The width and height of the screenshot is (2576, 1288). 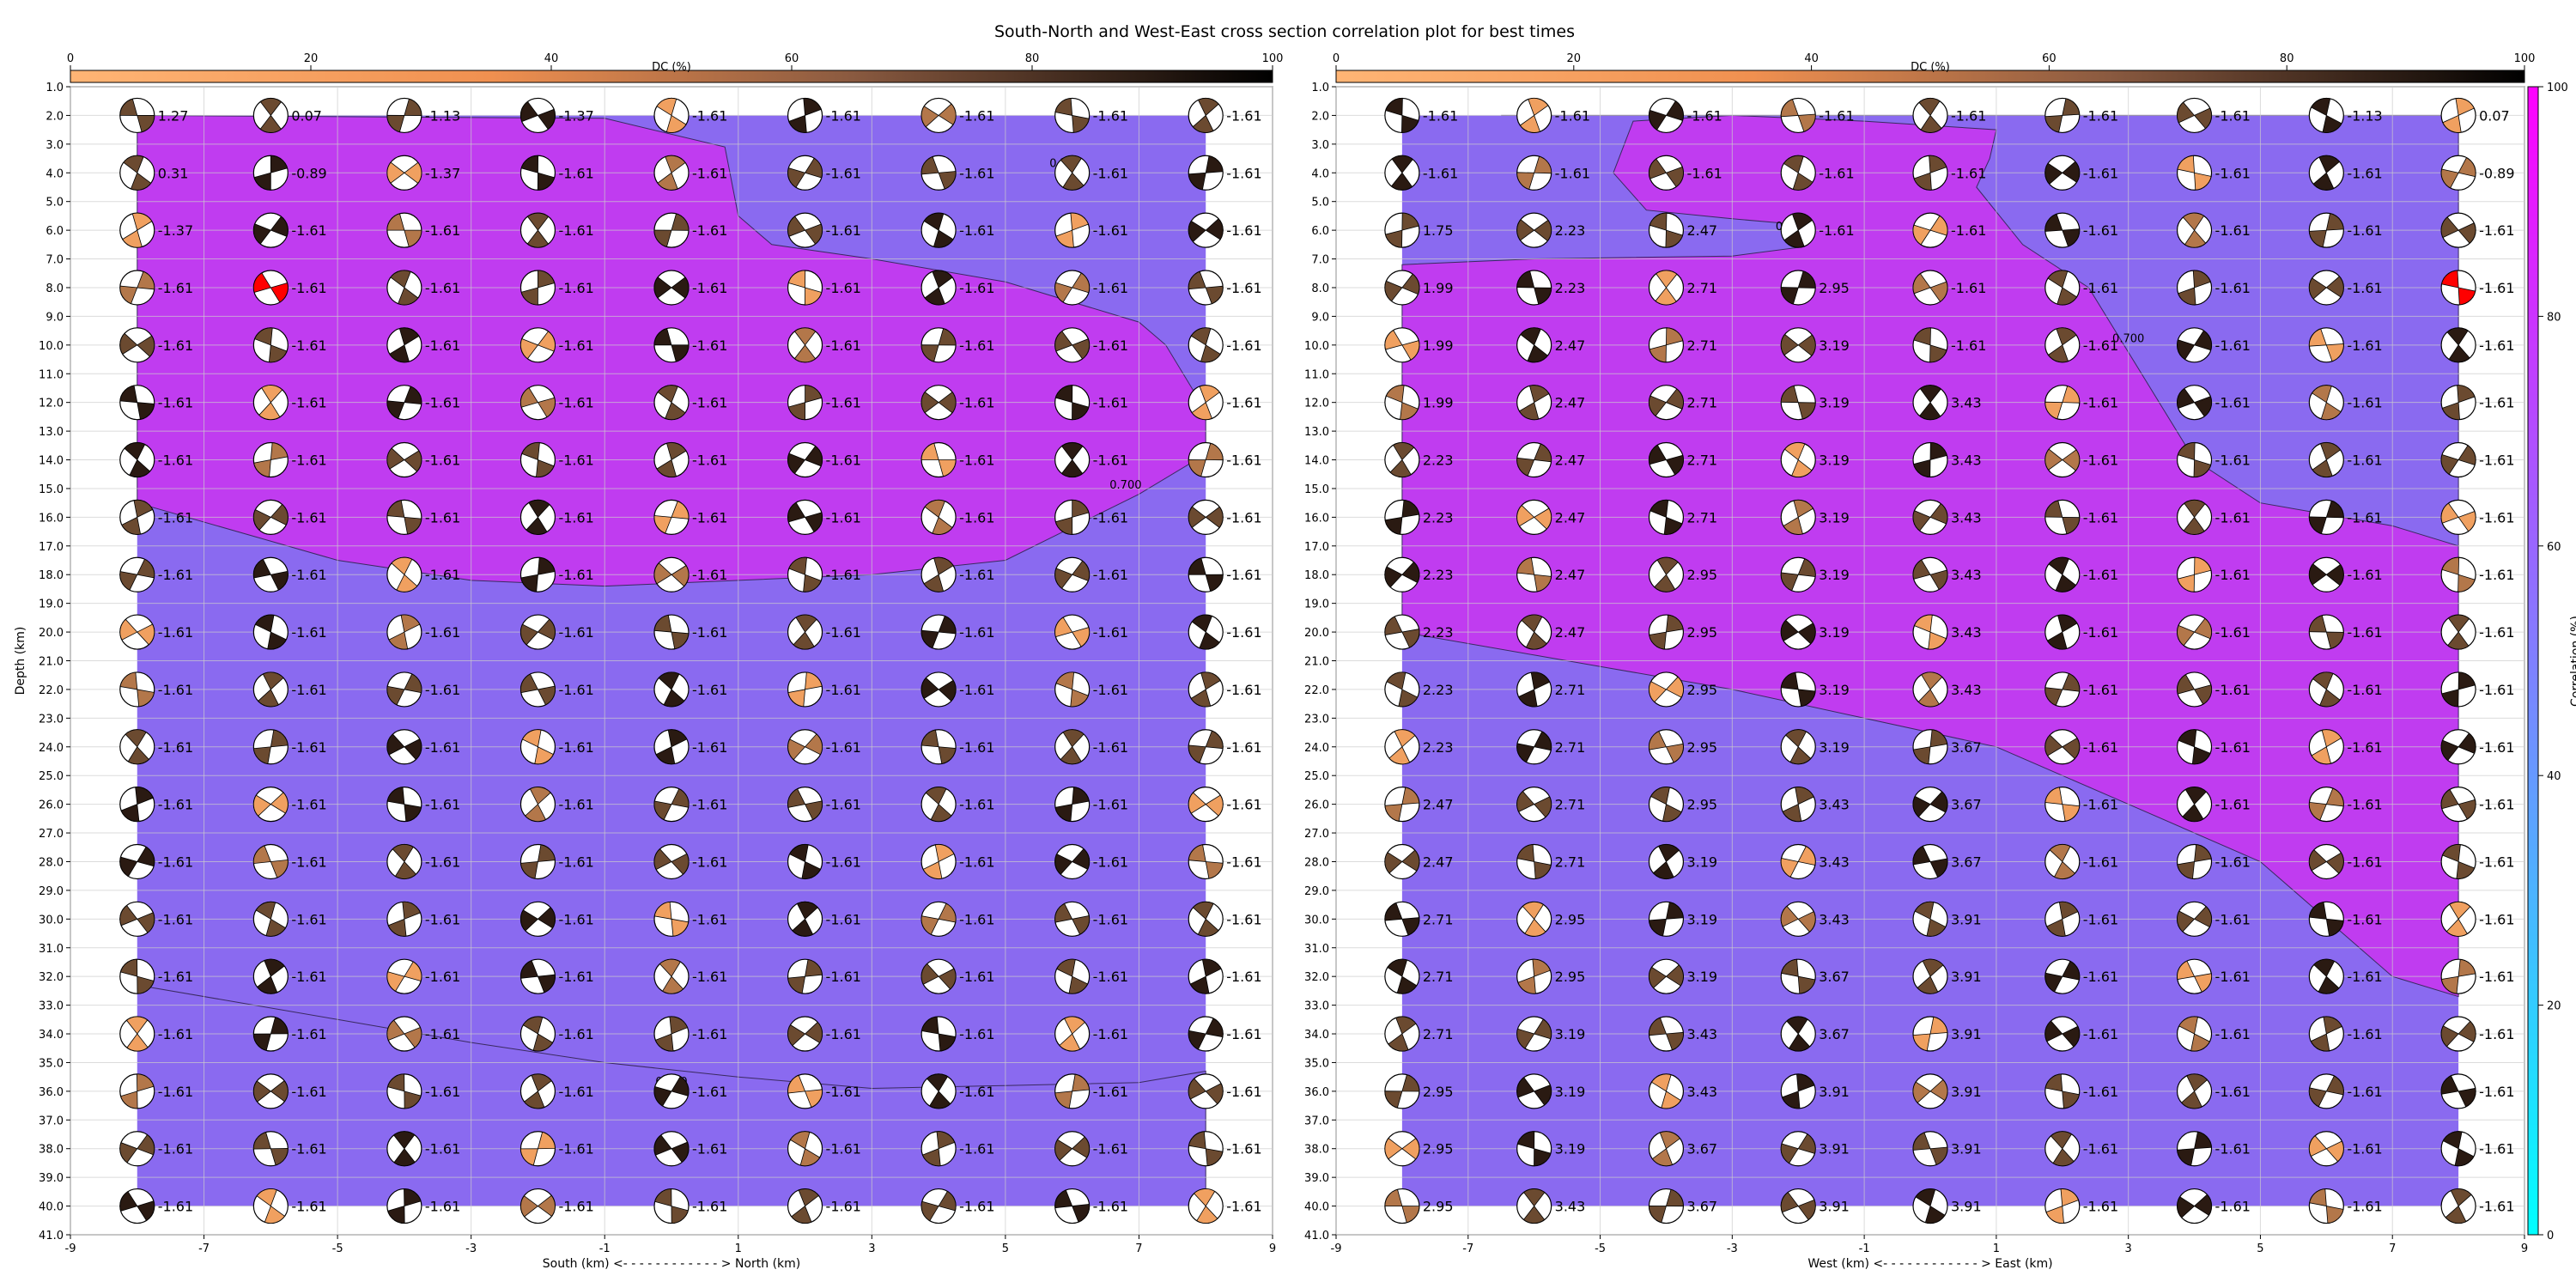 What do you see at coordinates (2128, 1248) in the screenshot?
I see `x-tick-label: 3` at bounding box center [2128, 1248].